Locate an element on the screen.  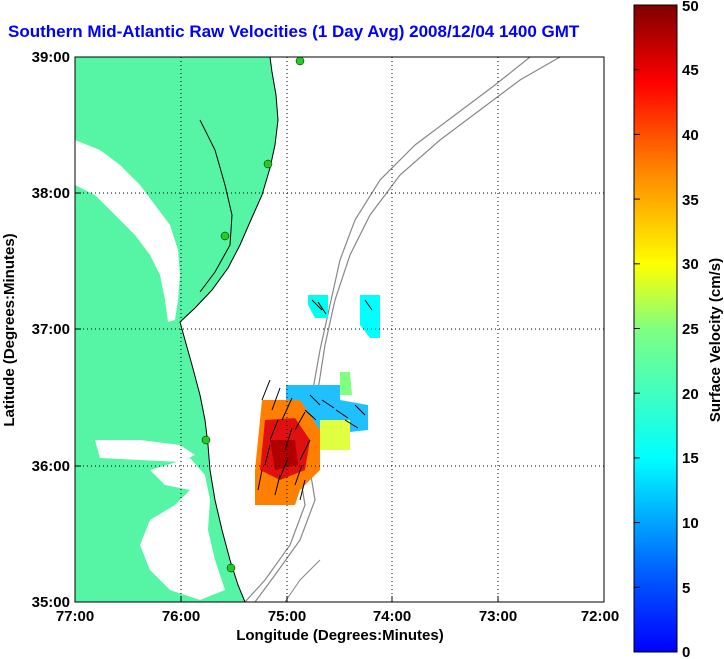
colorbar-tick-label: 40 is located at coordinates (690, 135).